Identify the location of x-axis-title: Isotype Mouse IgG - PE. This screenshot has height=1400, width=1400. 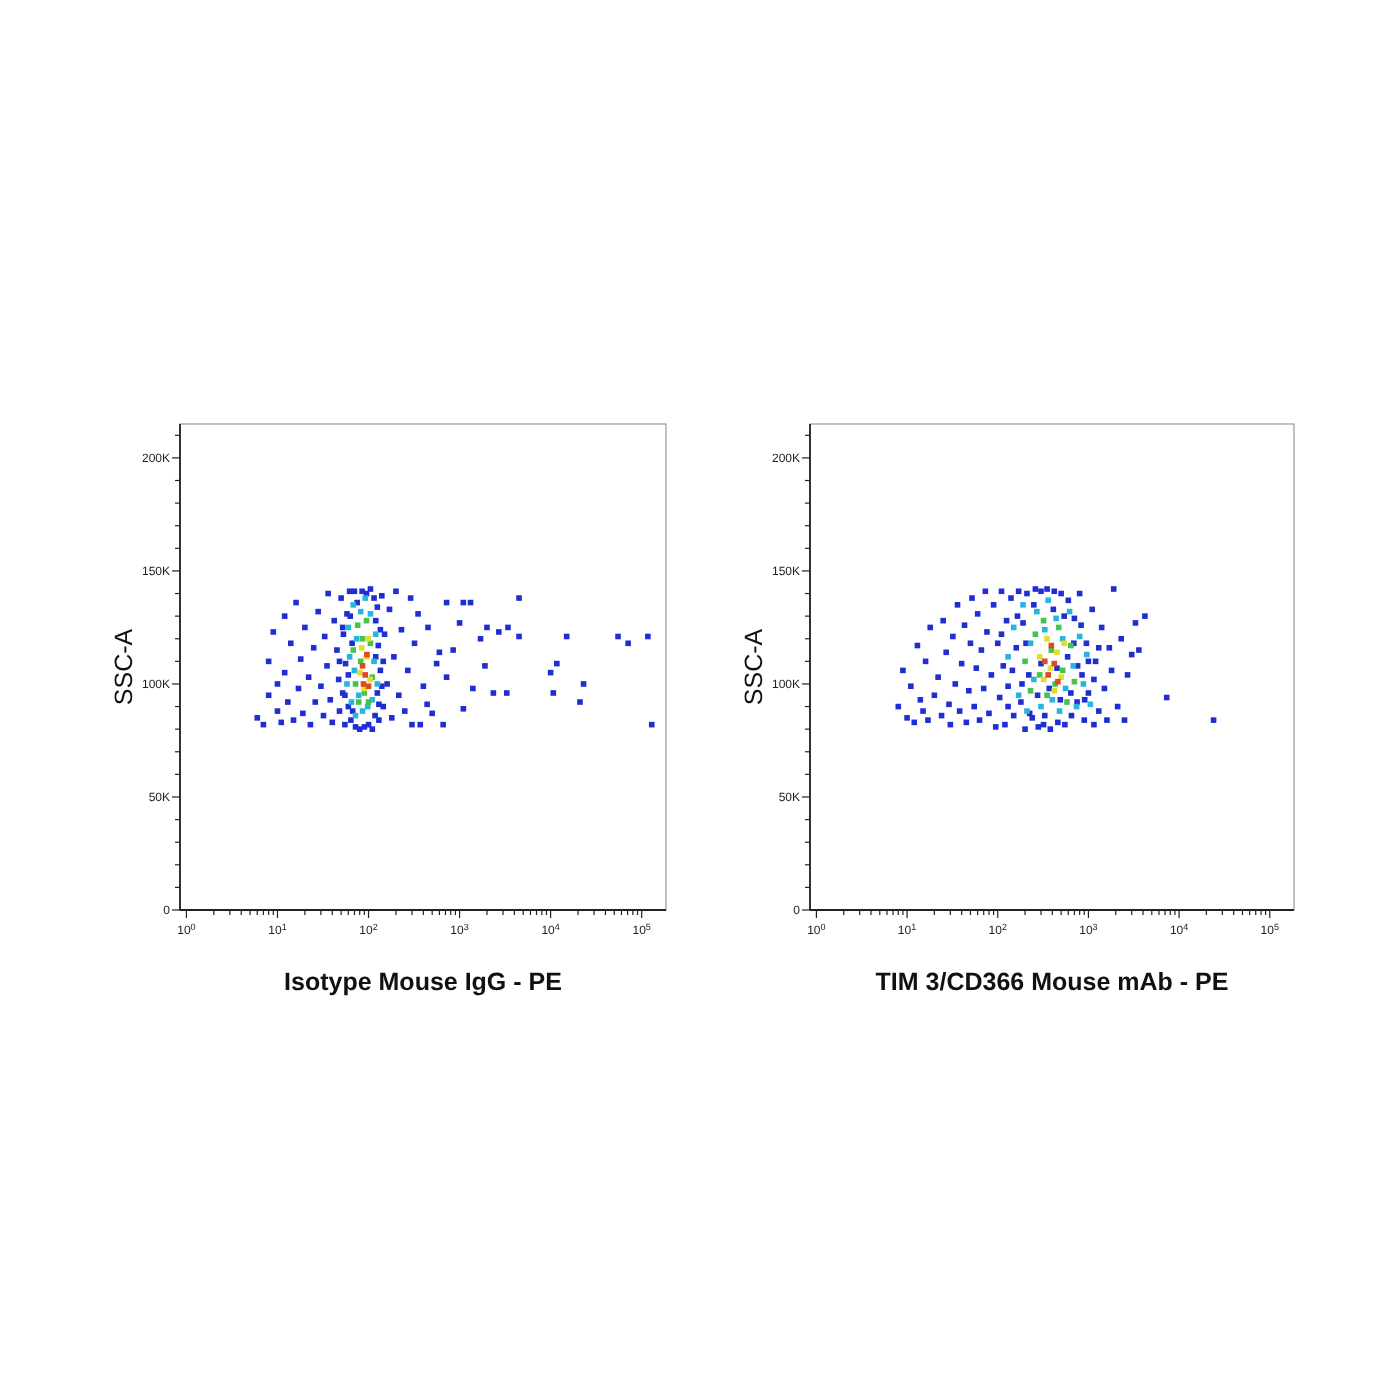
(423, 982).